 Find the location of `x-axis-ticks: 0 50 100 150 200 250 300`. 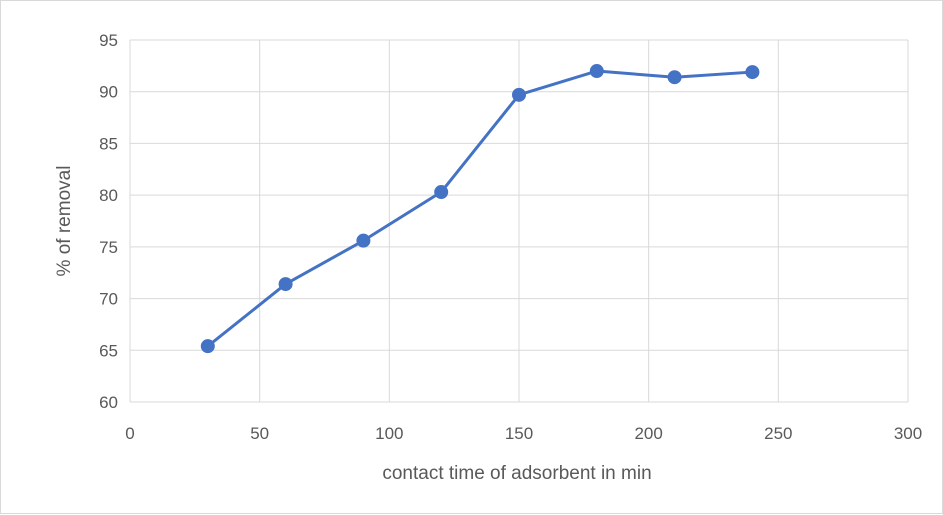

x-axis-ticks: 0 50 100 150 200 250 300 is located at coordinates (523, 433).